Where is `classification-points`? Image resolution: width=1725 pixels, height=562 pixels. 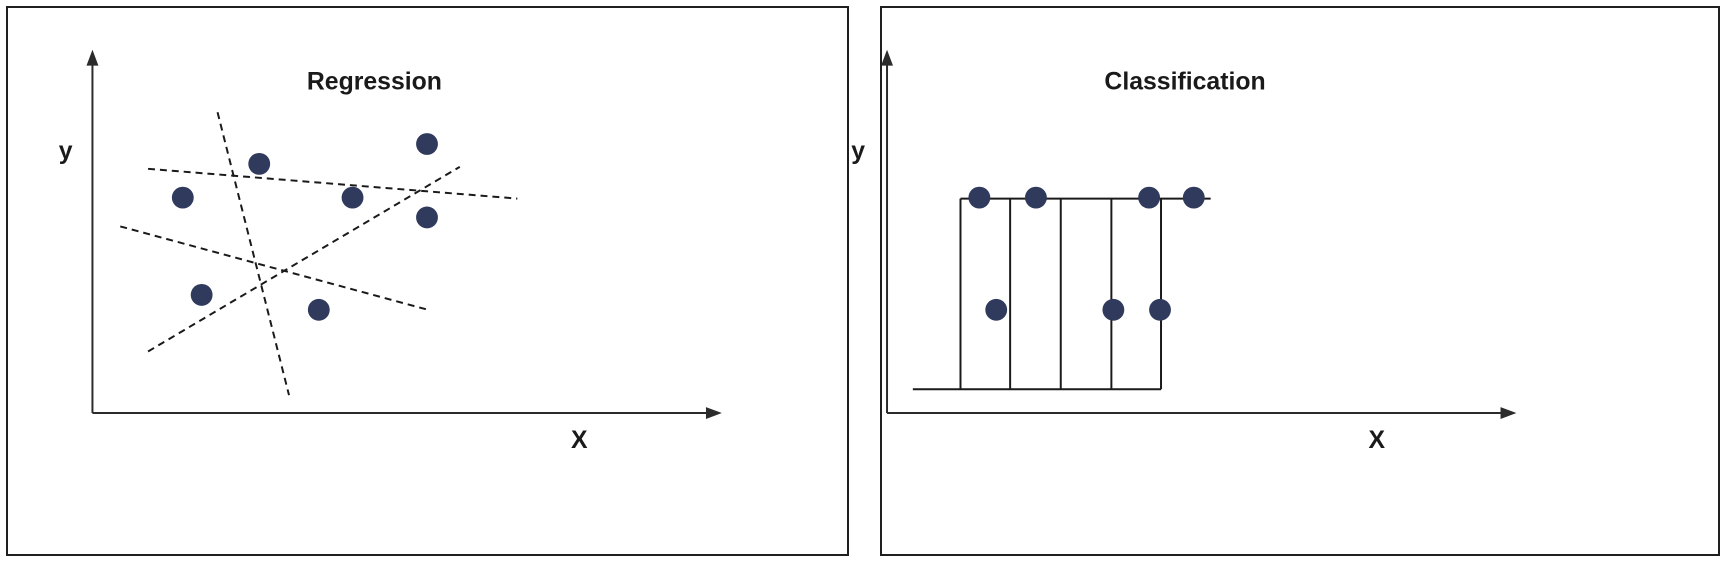
classification-points is located at coordinates (1086, 253).